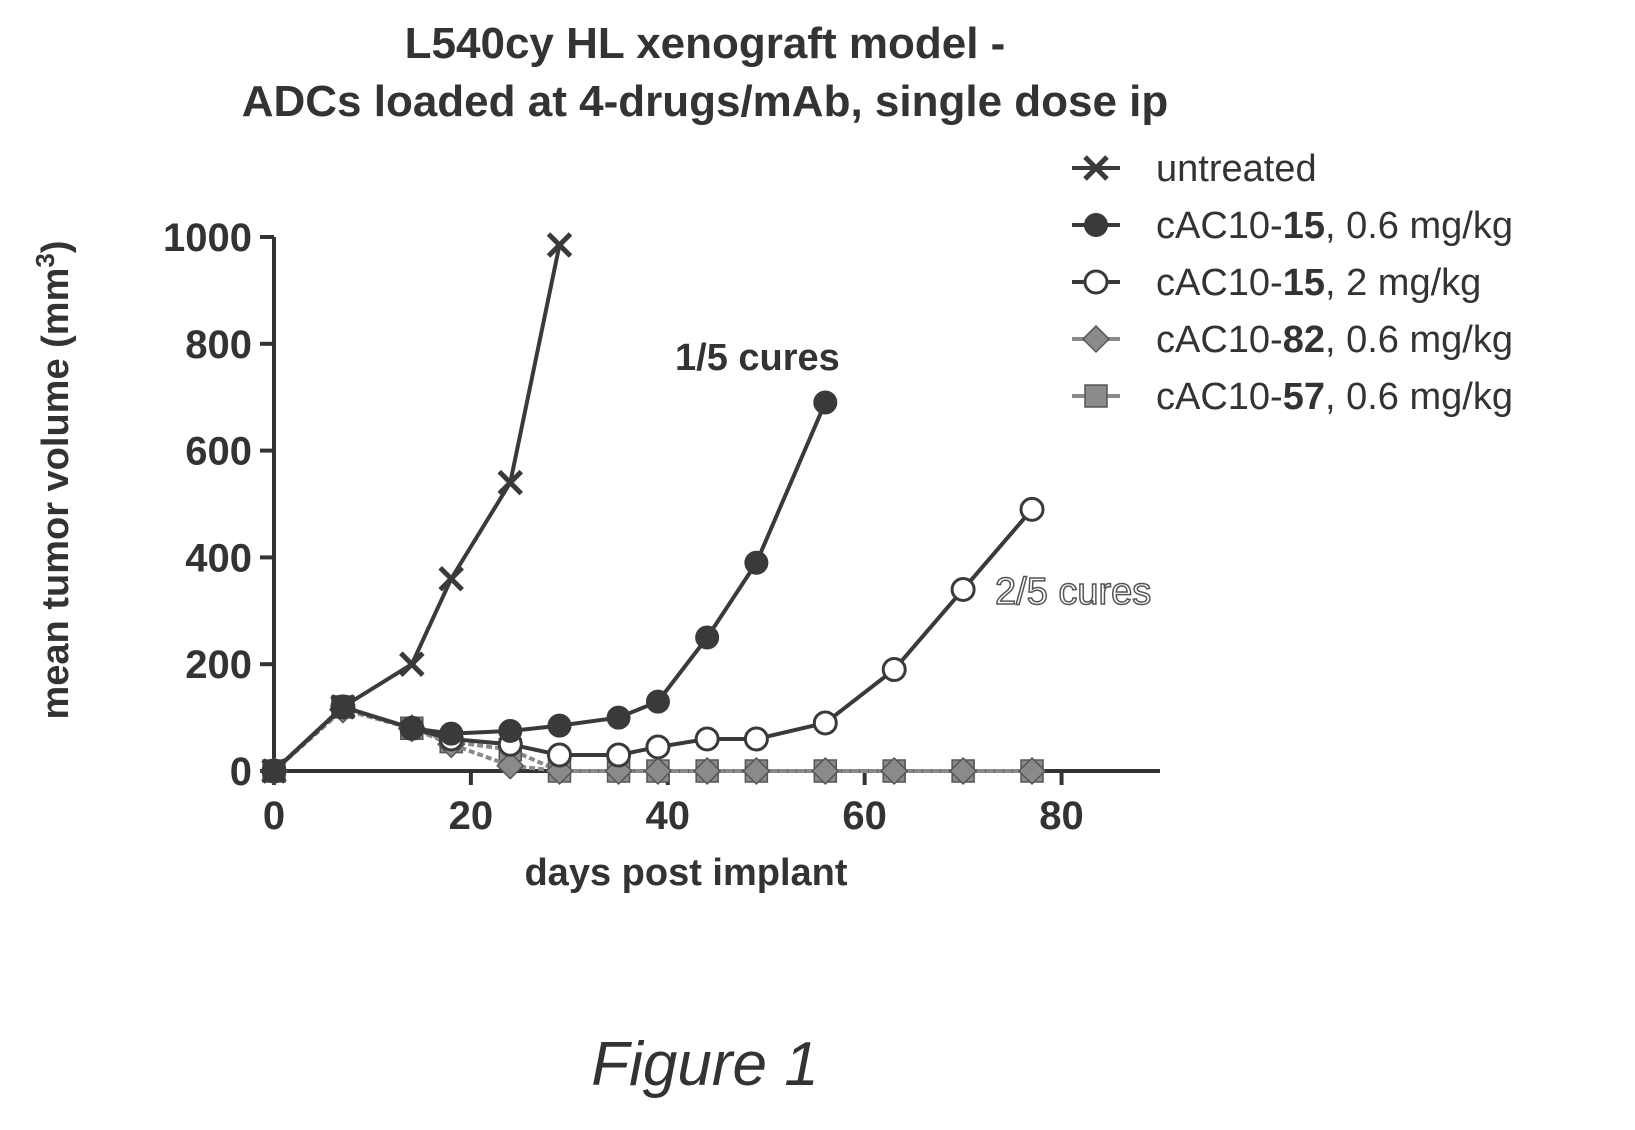 This screenshot has width=1635, height=1130. What do you see at coordinates (207, 238) in the screenshot?
I see `y-tick-label: 1000` at bounding box center [207, 238].